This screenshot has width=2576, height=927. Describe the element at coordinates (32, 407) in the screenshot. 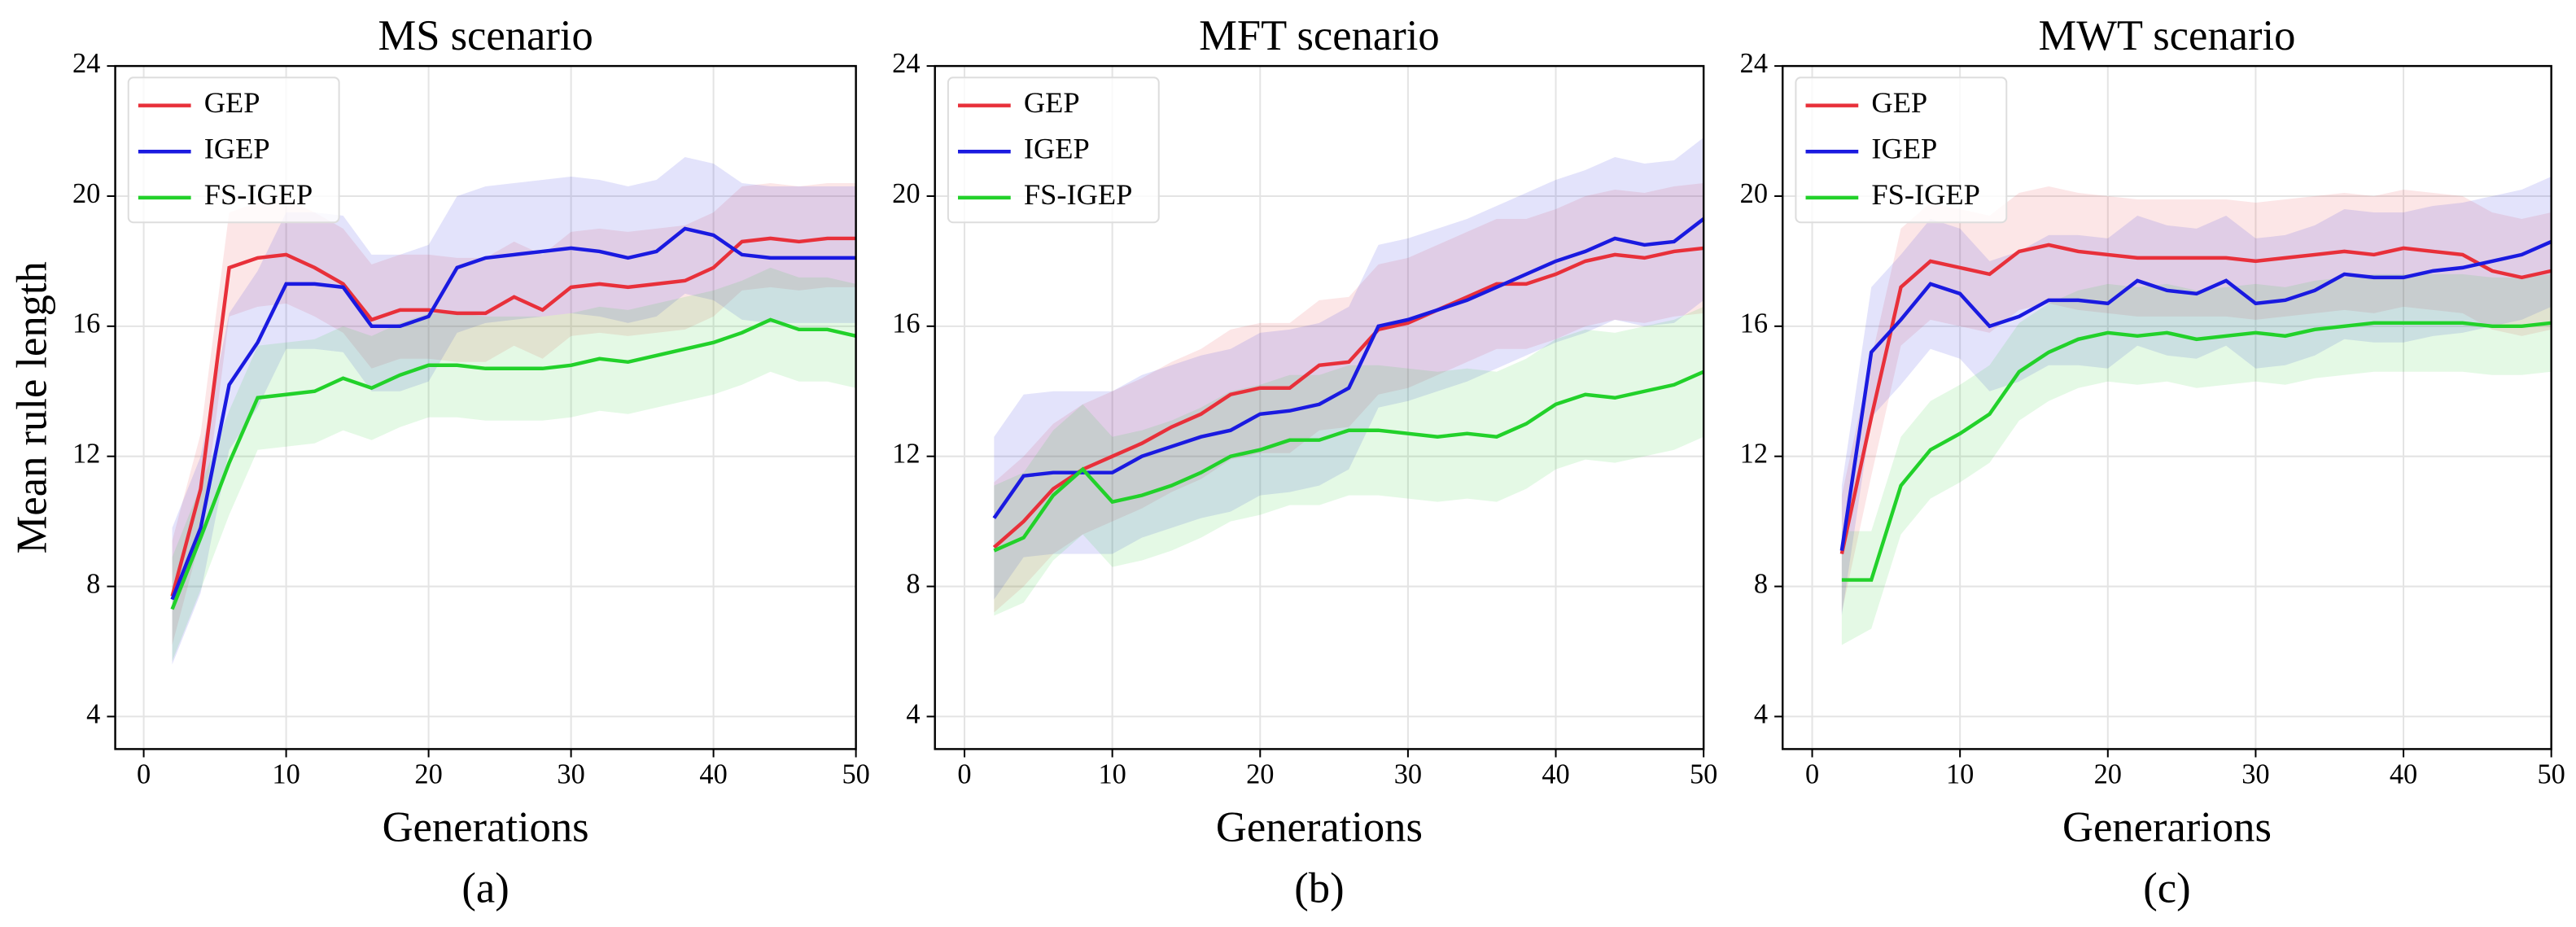

I see `y-axis-label: Mean rule length` at that location.